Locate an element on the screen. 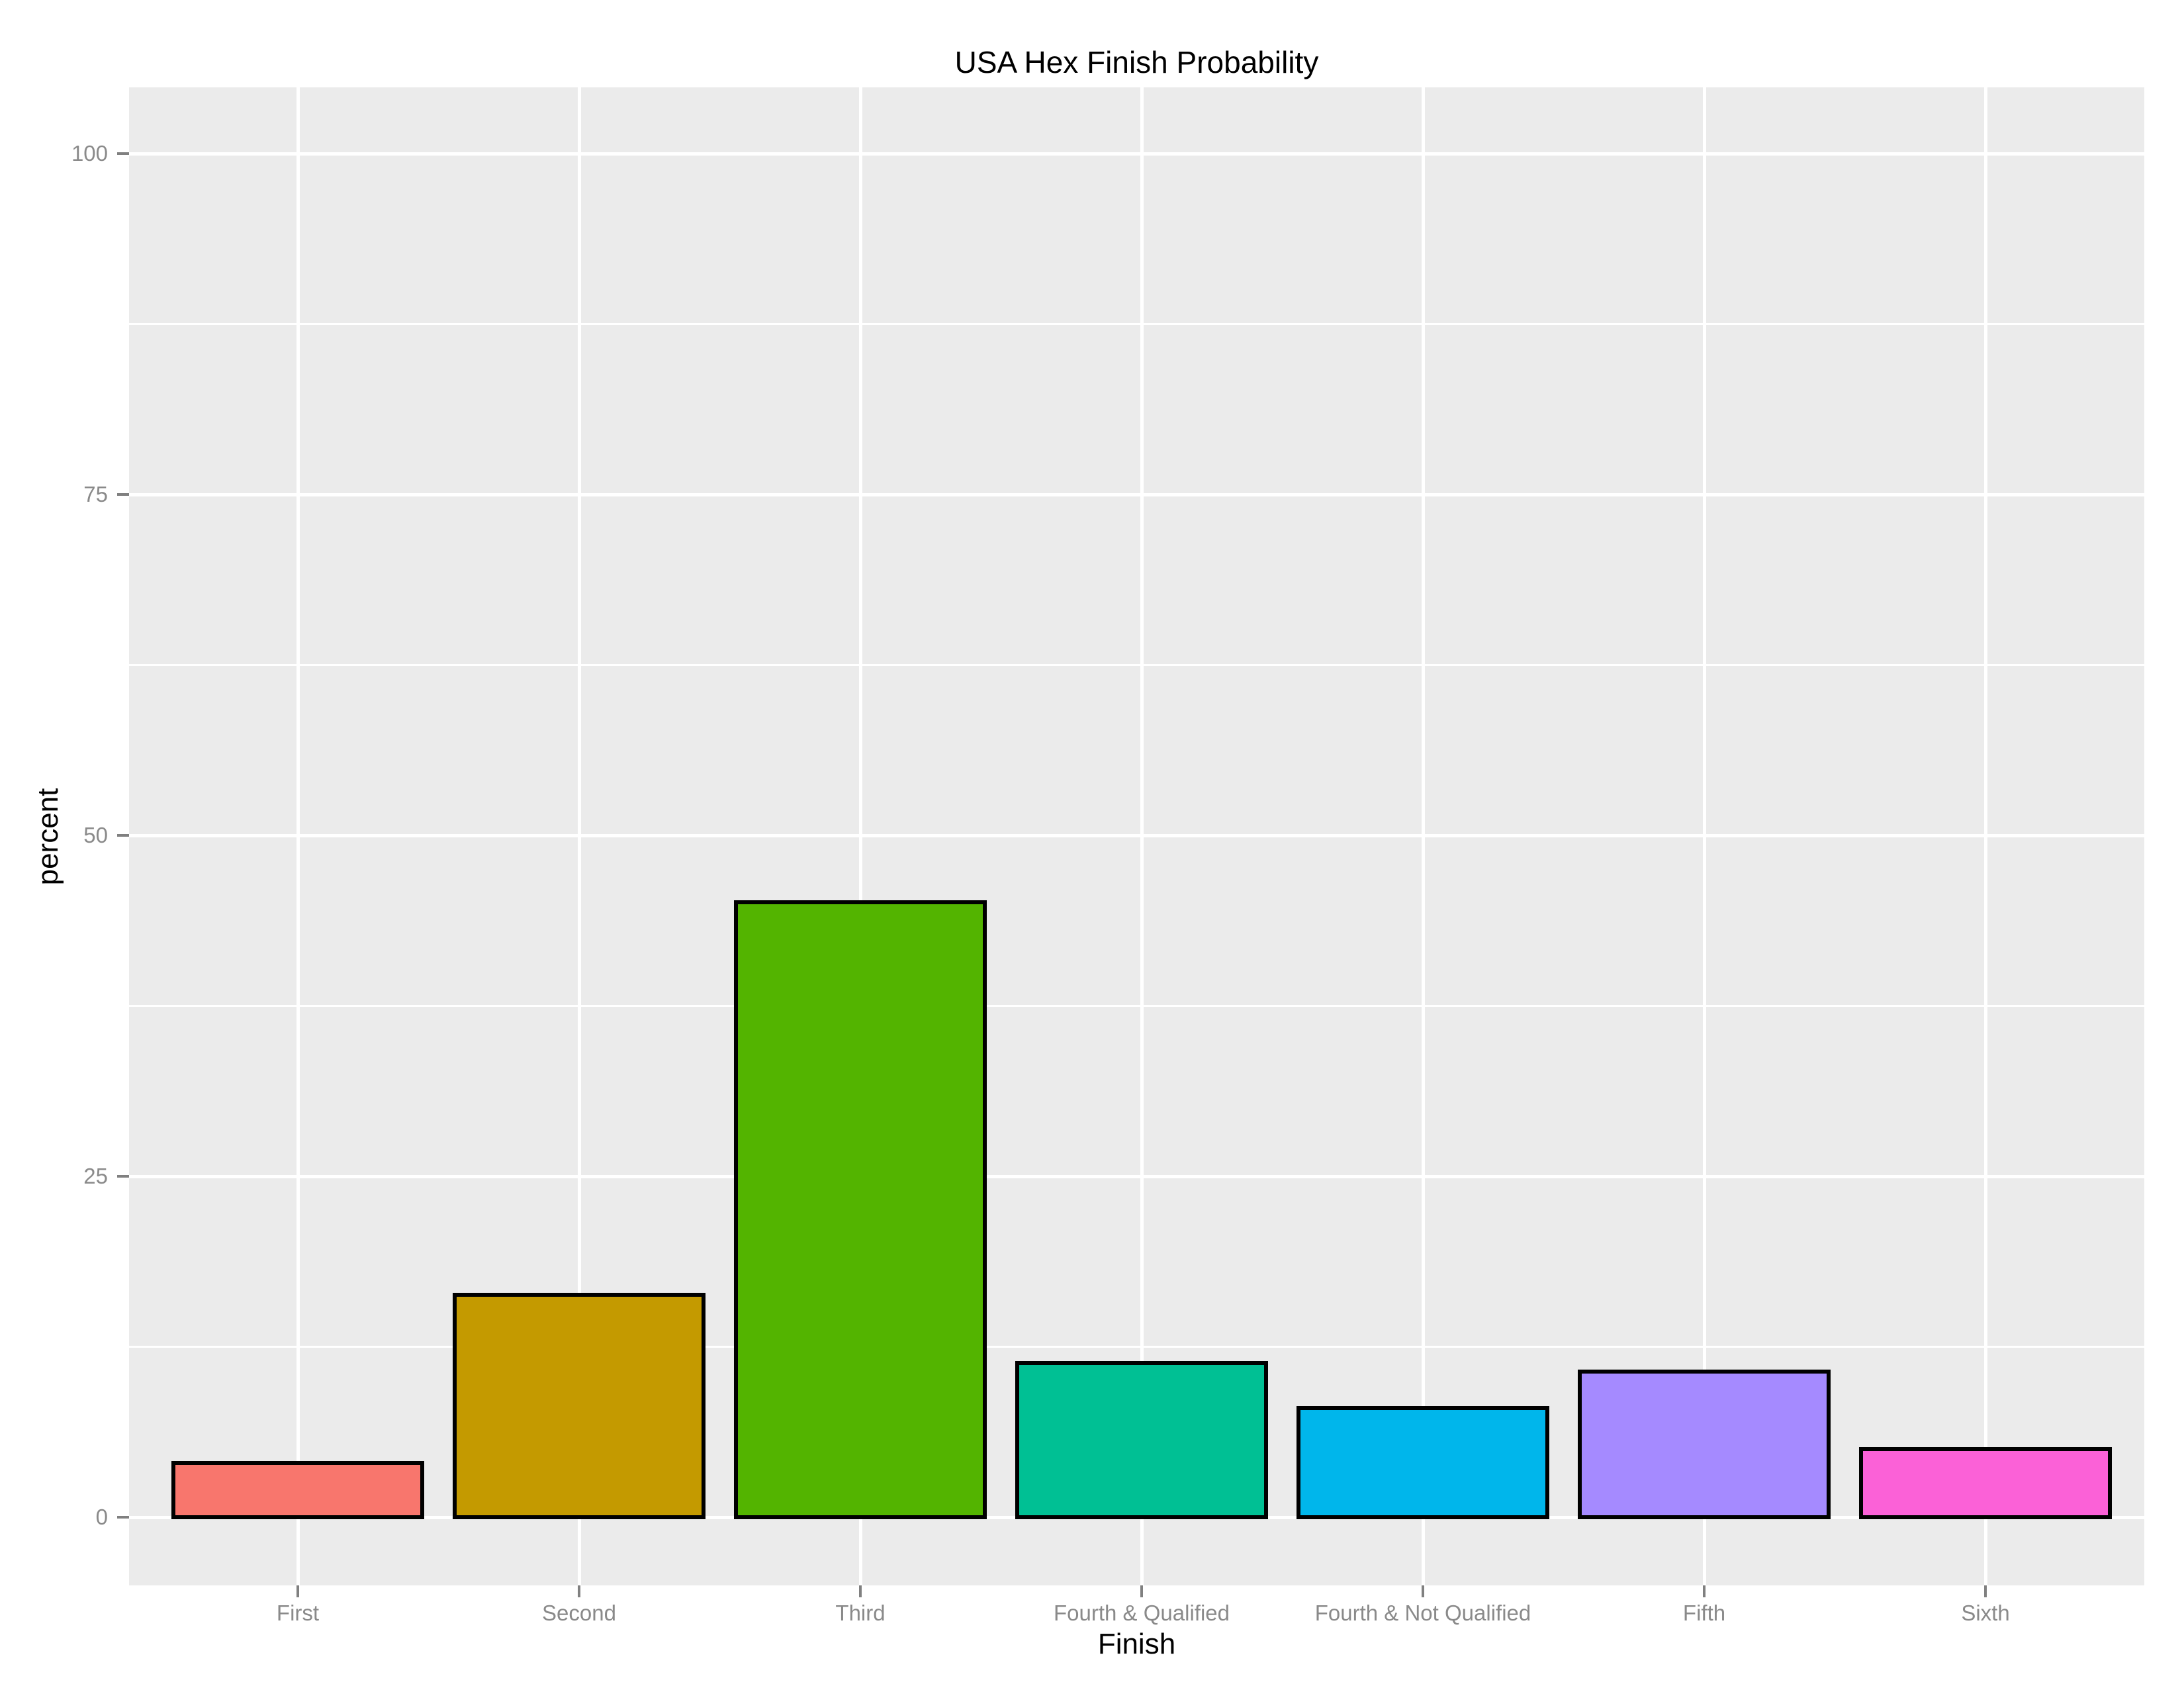 Image resolution: width=2184 pixels, height=1688 pixels. bar-third is located at coordinates (860, 1209).